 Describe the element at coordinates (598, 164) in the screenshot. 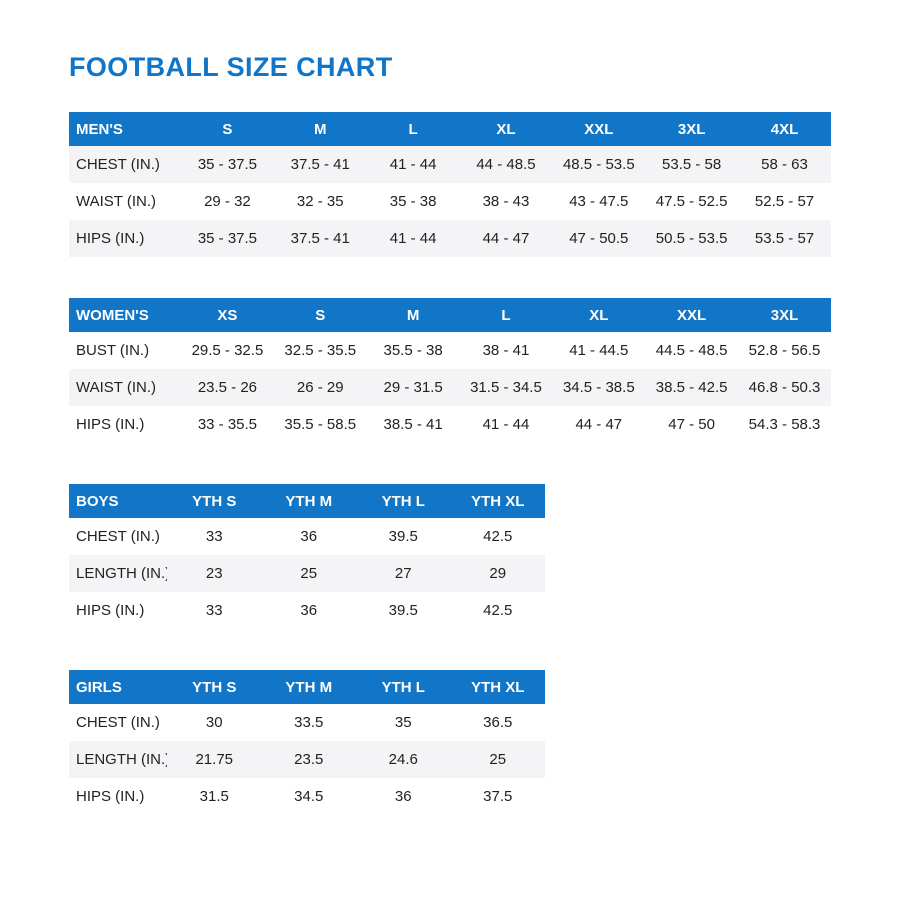

I see `measurement-value-cell: 48.5 - 53.5` at that location.